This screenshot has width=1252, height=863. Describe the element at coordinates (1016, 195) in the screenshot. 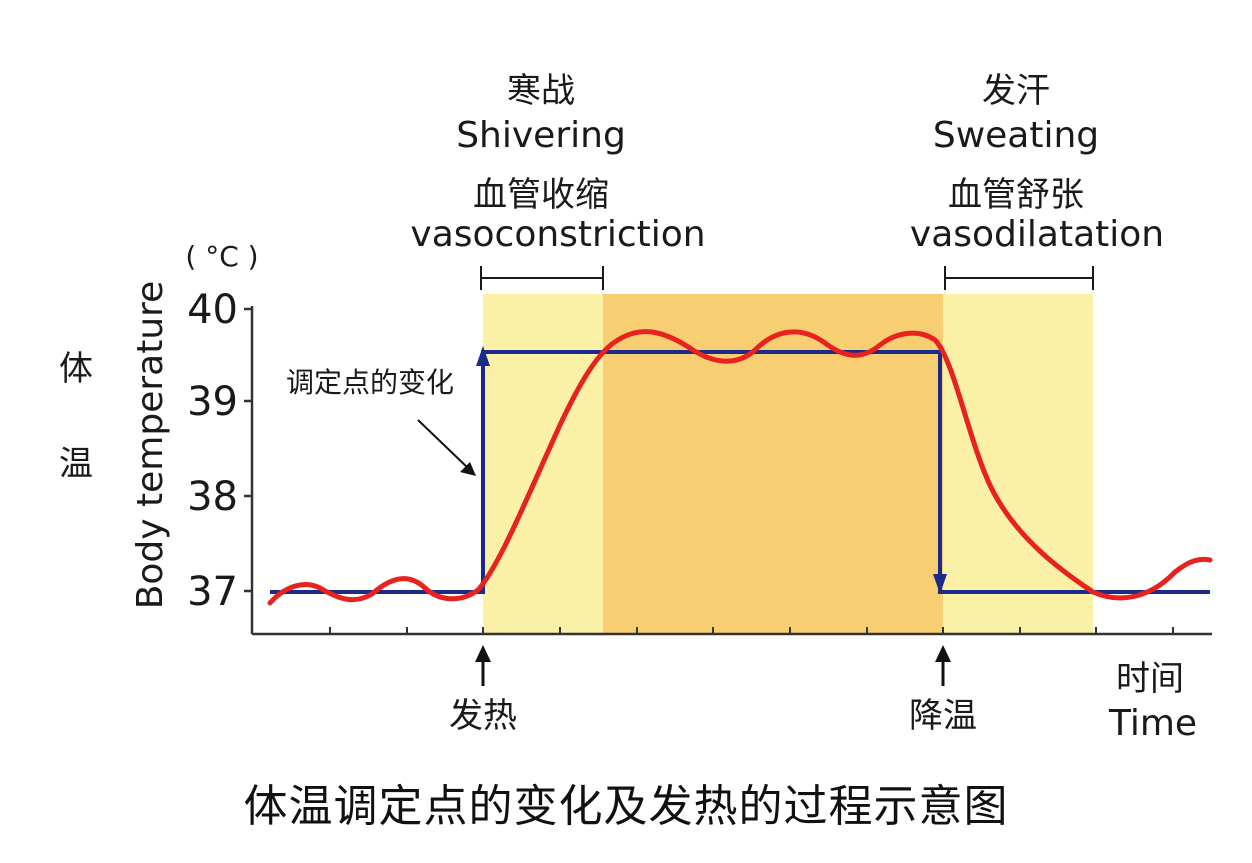

I see `vasodilatation-label-cn: 血管舒张` at that location.